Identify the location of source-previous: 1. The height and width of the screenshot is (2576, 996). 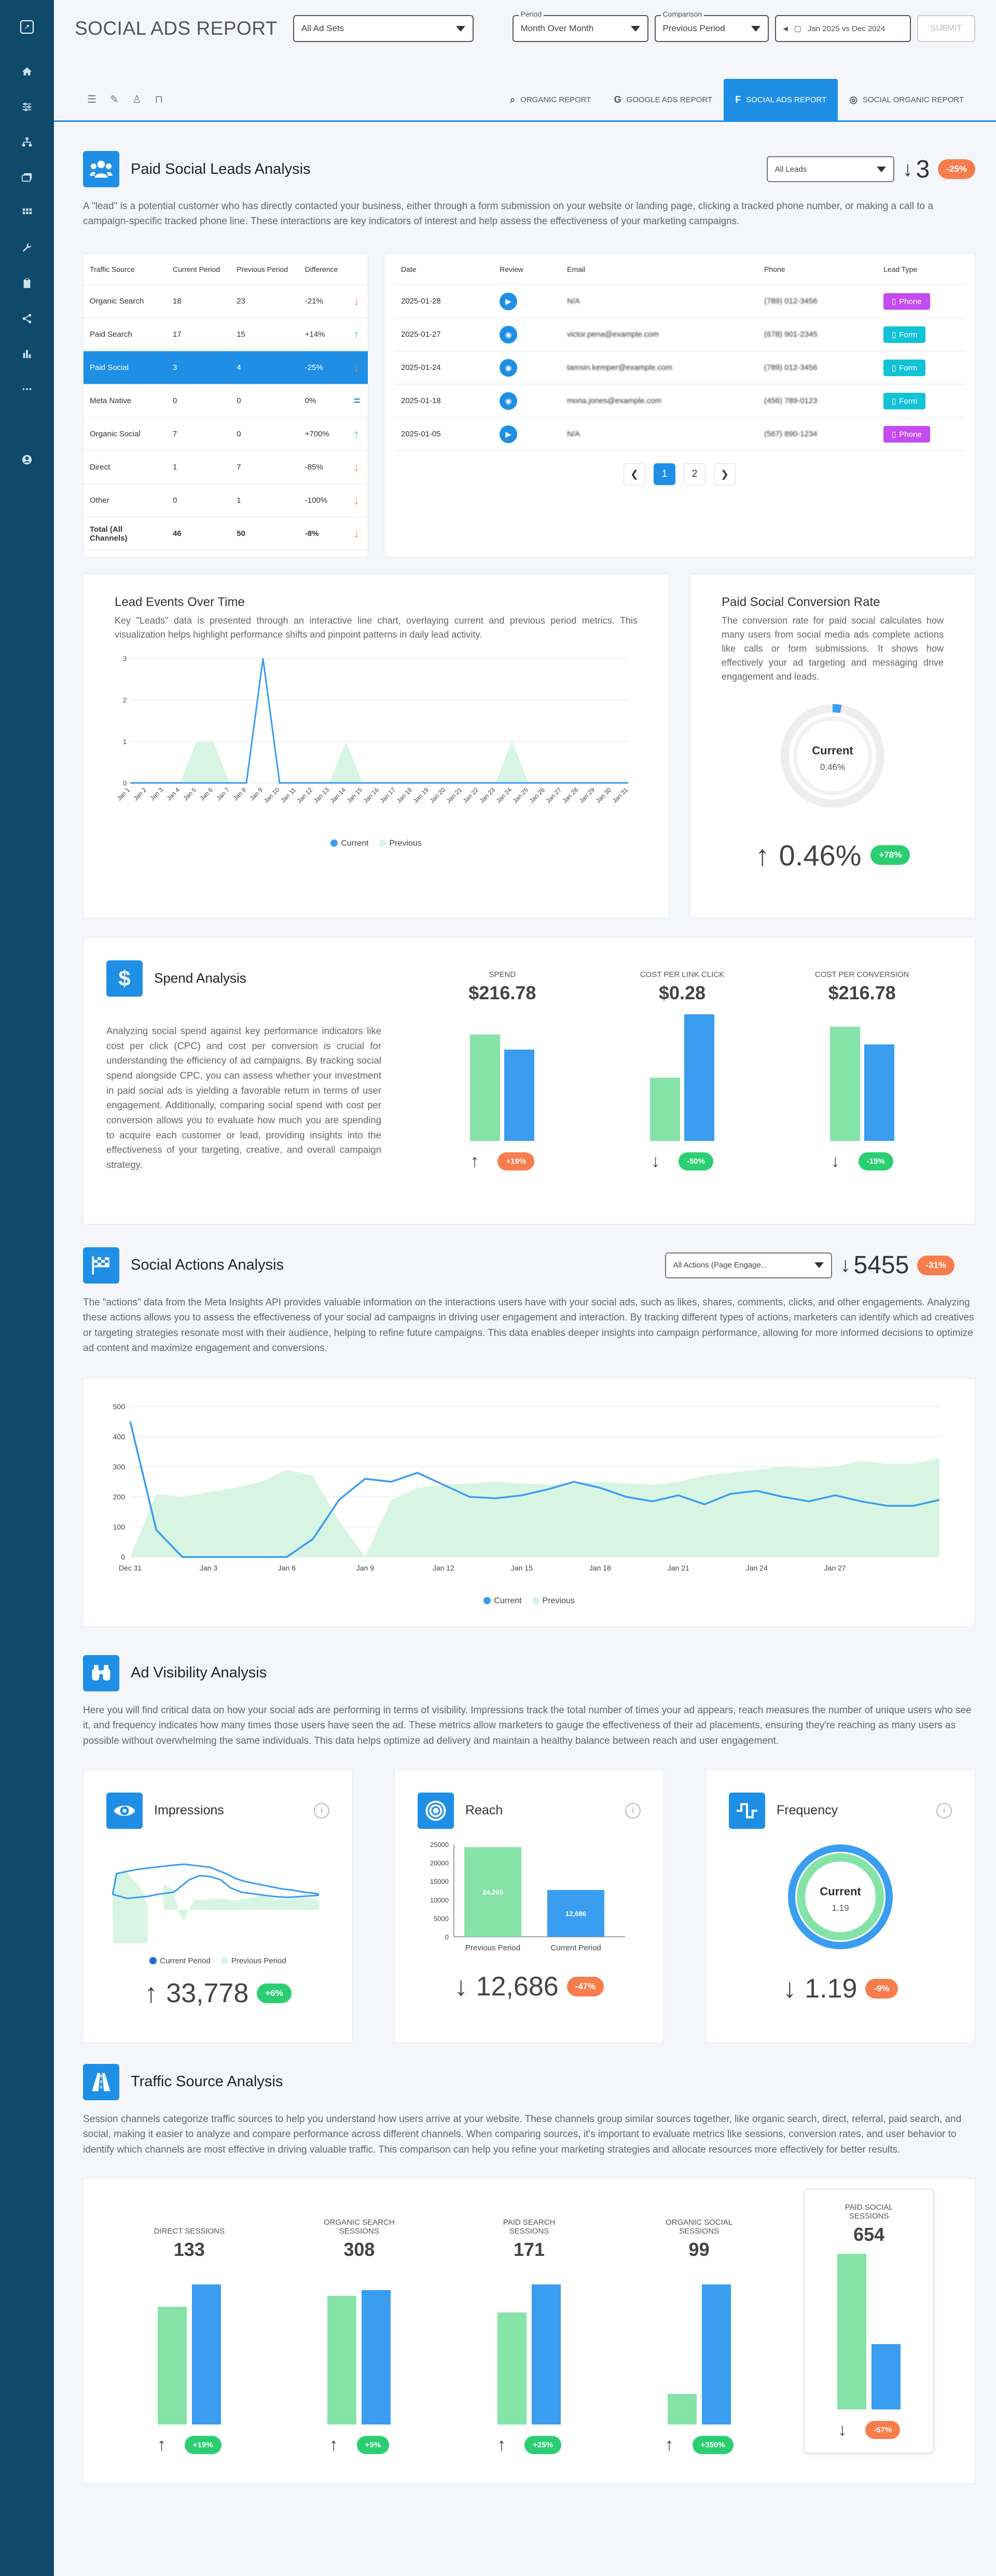
(264, 501).